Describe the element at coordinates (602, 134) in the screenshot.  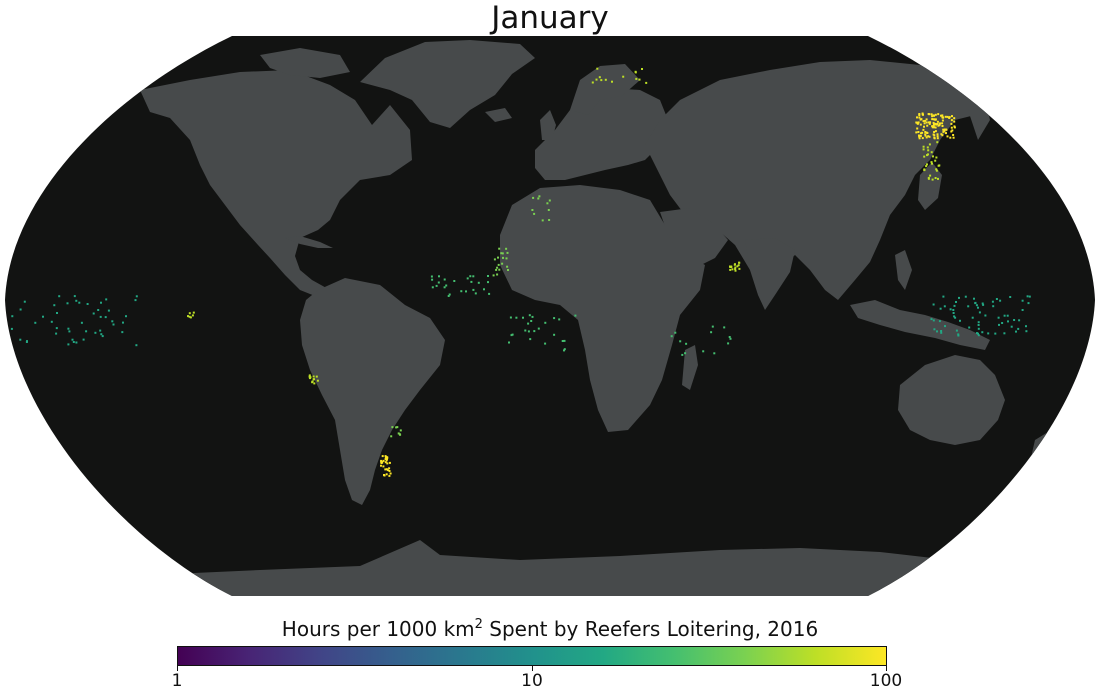
I see `europe` at that location.